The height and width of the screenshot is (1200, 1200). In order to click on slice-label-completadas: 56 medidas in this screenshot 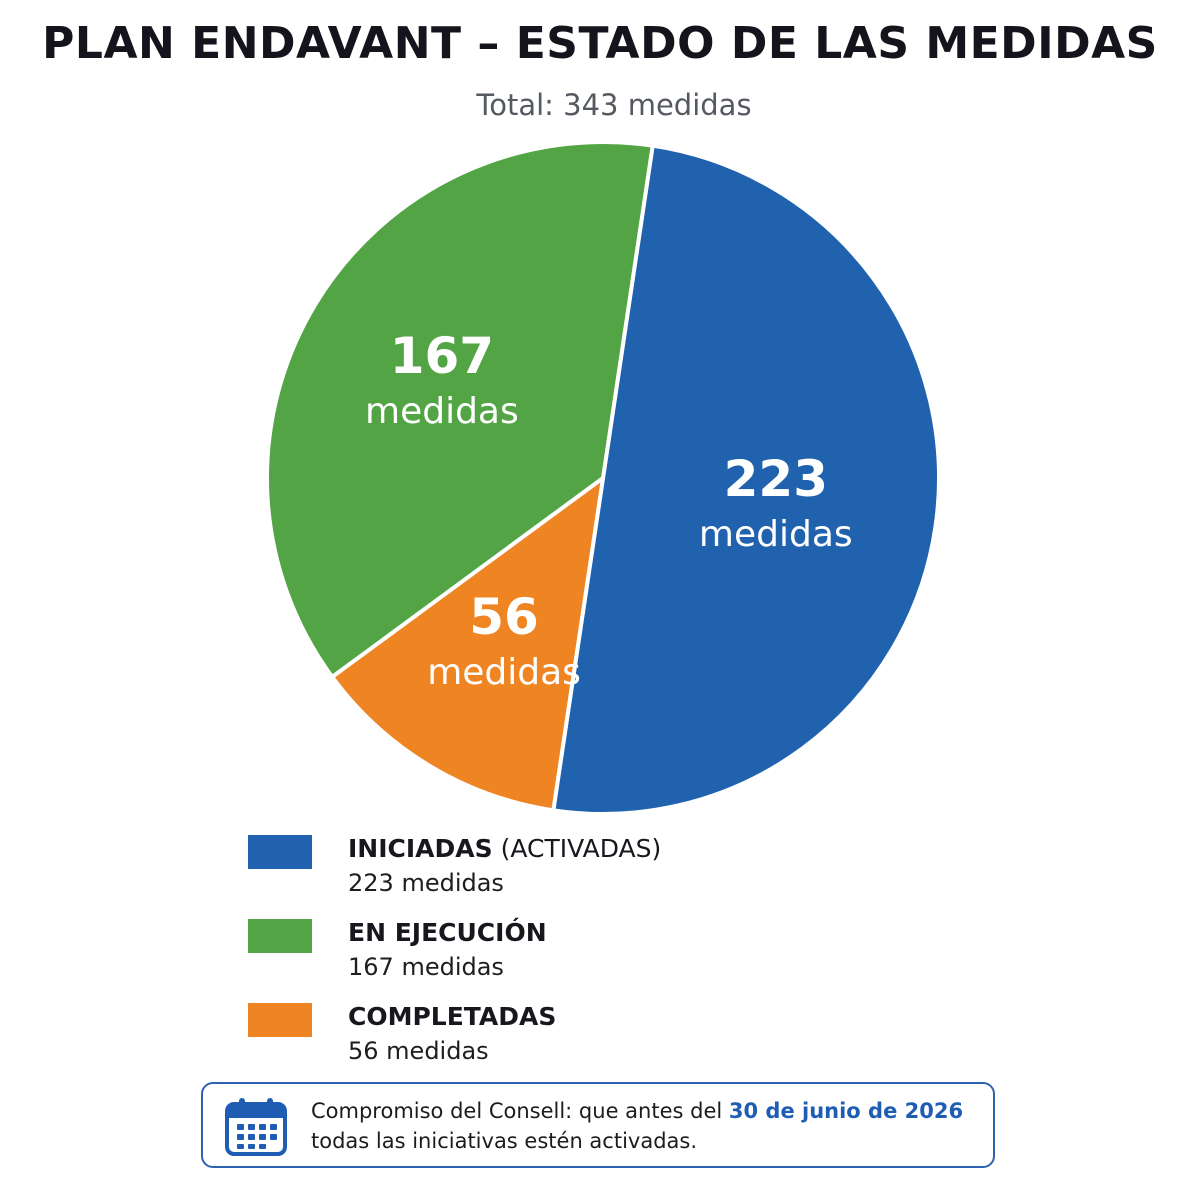, I will do `click(504, 640)`.